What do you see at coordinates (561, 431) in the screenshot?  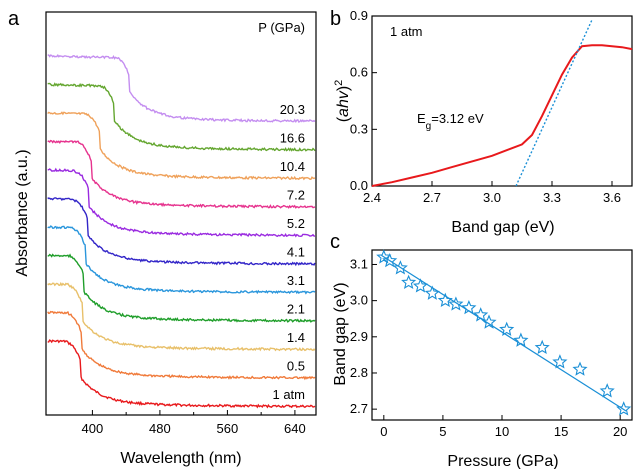 I see `panel-c-x-tick-label: 15` at bounding box center [561, 431].